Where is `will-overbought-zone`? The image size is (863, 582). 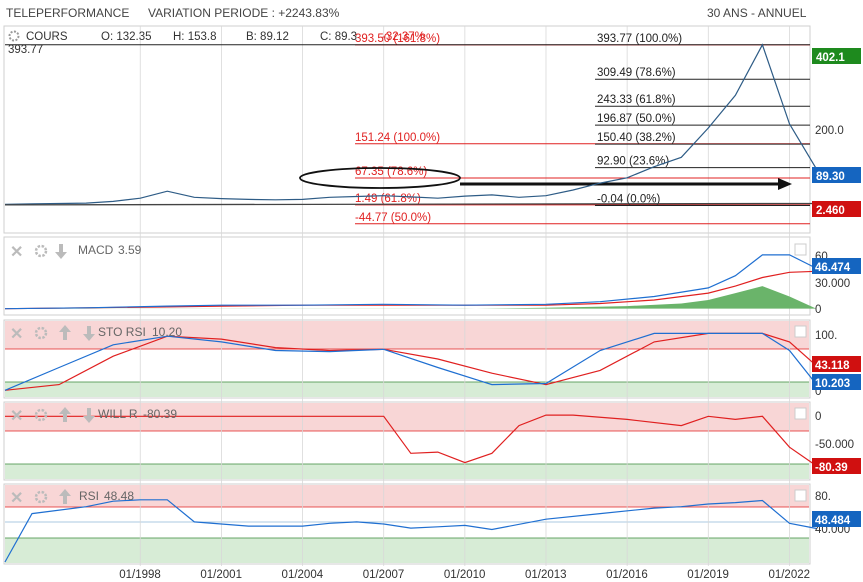 will-overbought-zone is located at coordinates (407, 417).